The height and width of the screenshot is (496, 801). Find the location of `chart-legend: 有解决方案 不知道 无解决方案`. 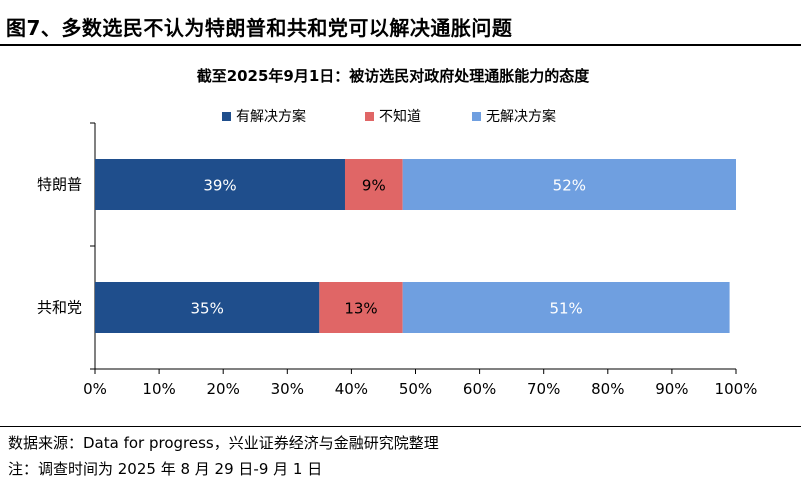

chart-legend: 有解决方案 不知道 无解决方案 is located at coordinates (389, 116).